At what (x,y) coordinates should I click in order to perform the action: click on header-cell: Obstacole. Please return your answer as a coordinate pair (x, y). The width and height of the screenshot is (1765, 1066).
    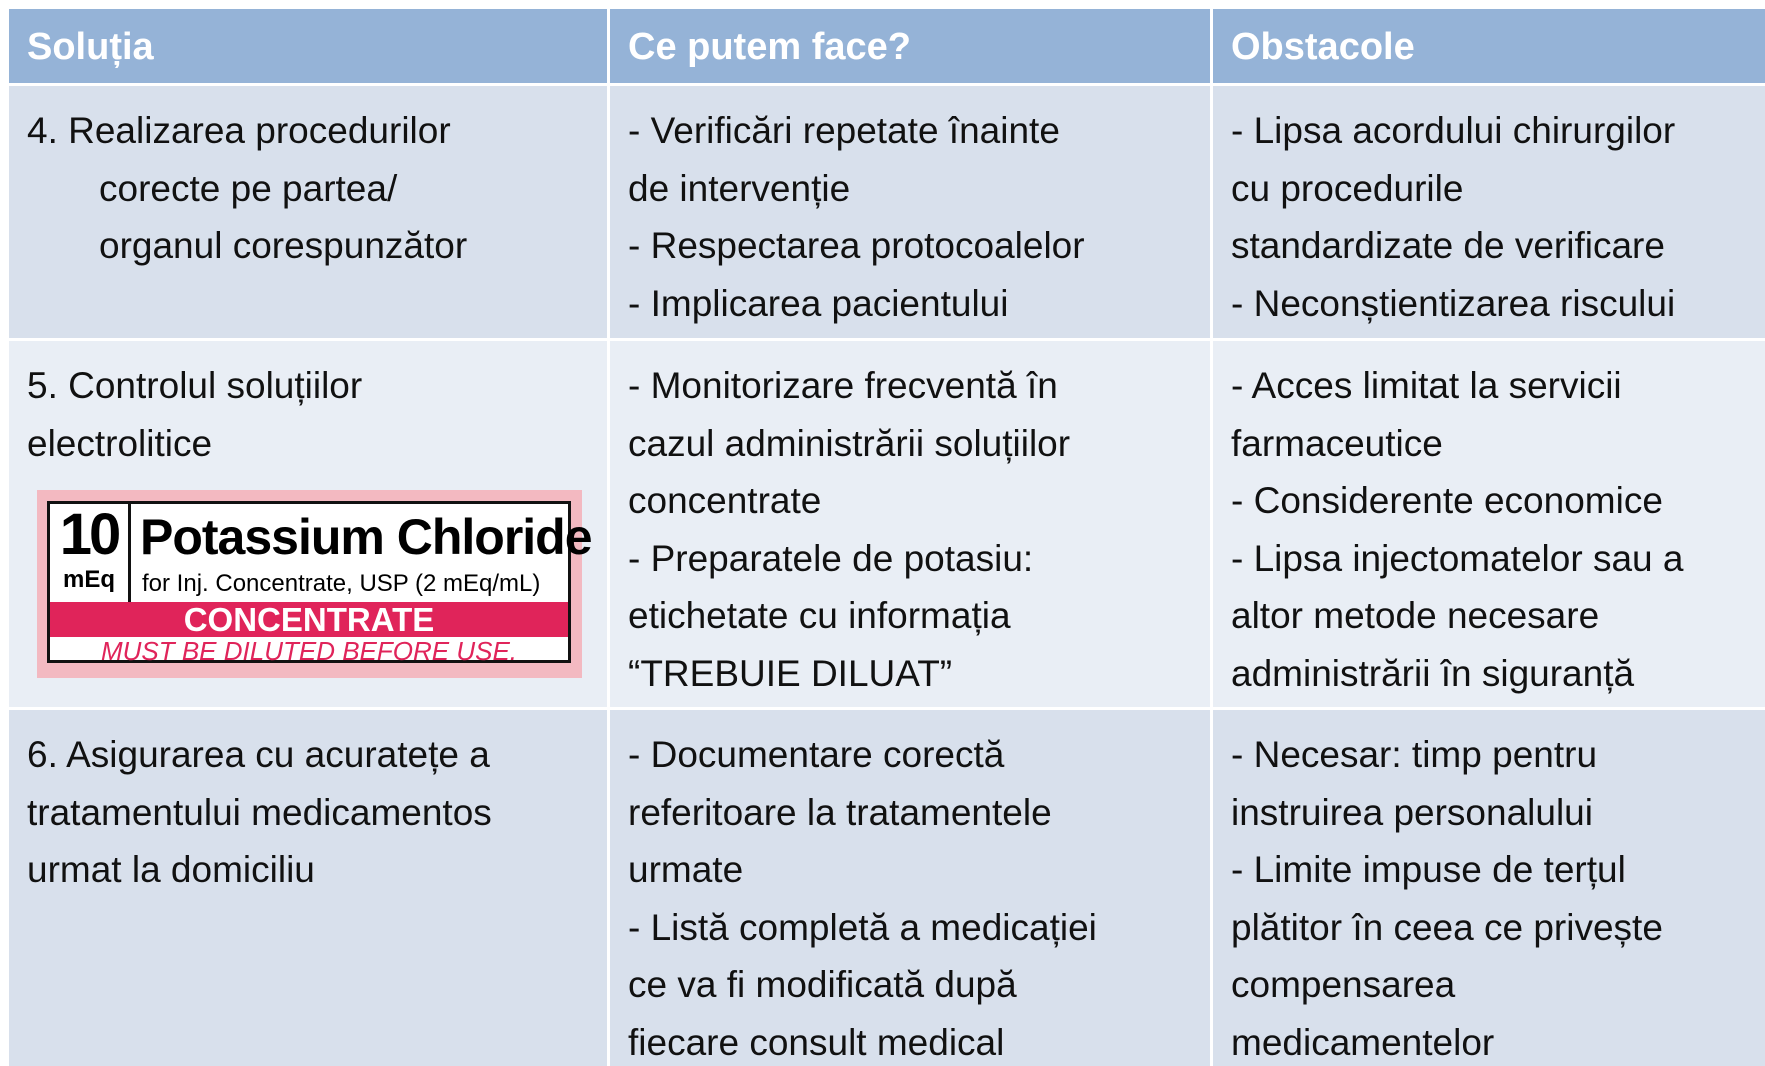
    Looking at the image, I should click on (1489, 46).